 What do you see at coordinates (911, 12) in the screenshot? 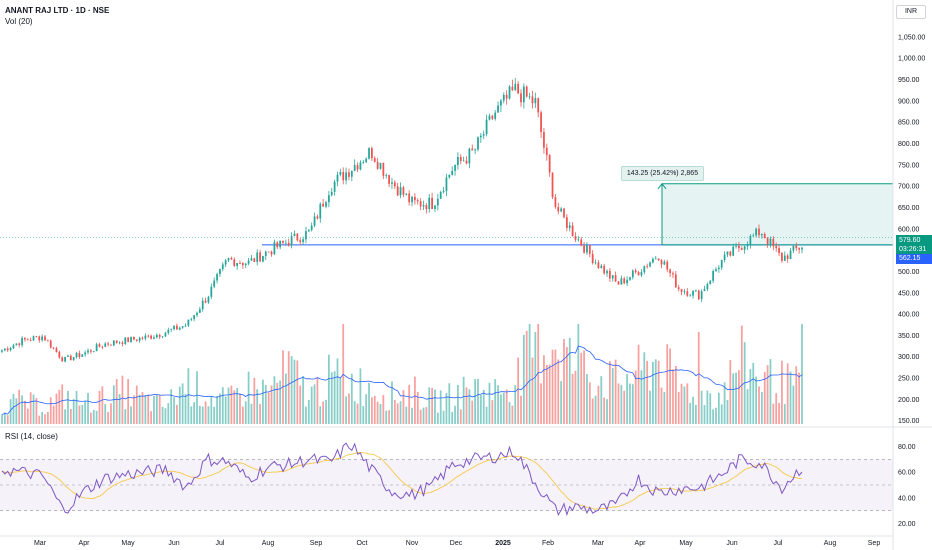
I see `currency-button: INR` at bounding box center [911, 12].